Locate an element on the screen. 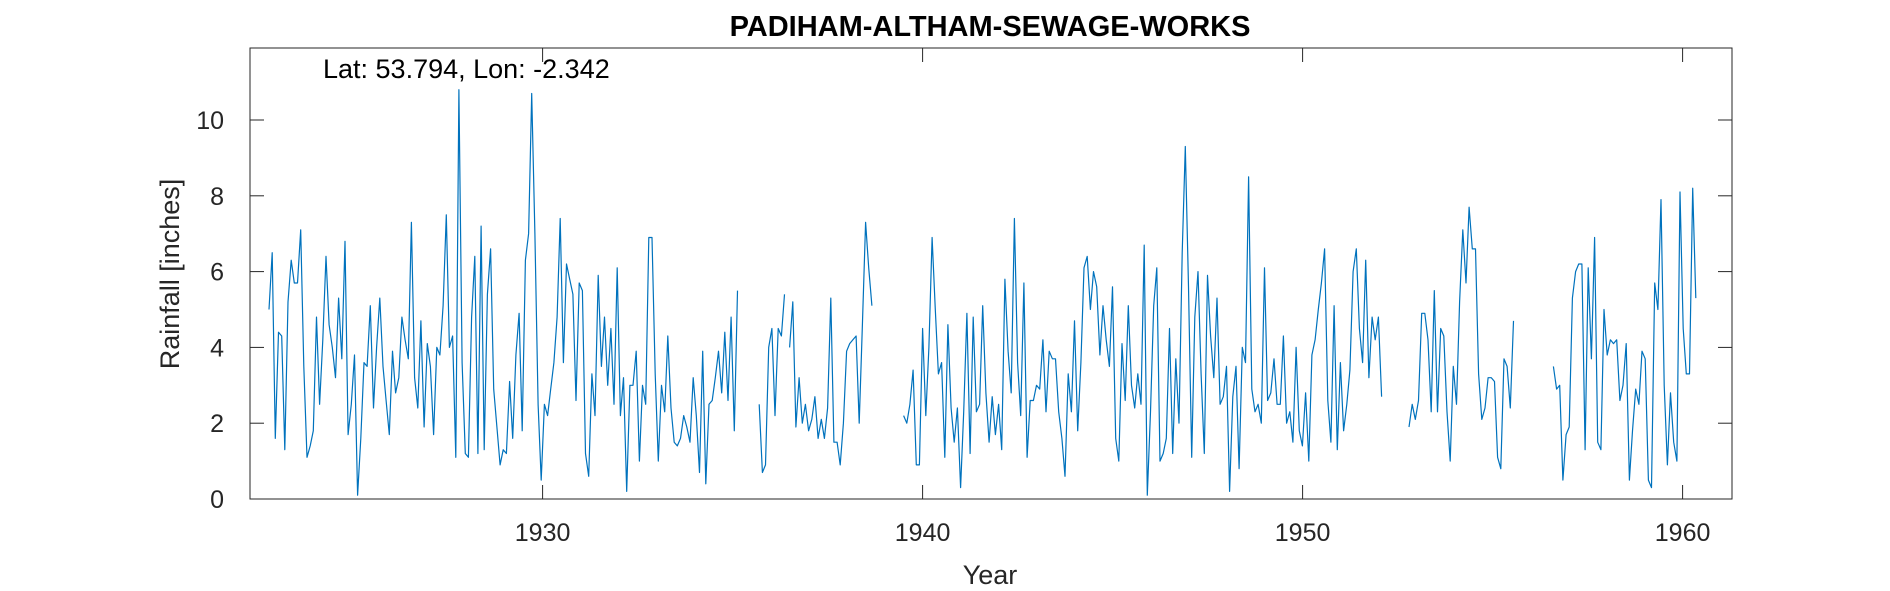  x-tick-label: 1930 is located at coordinates (543, 533).